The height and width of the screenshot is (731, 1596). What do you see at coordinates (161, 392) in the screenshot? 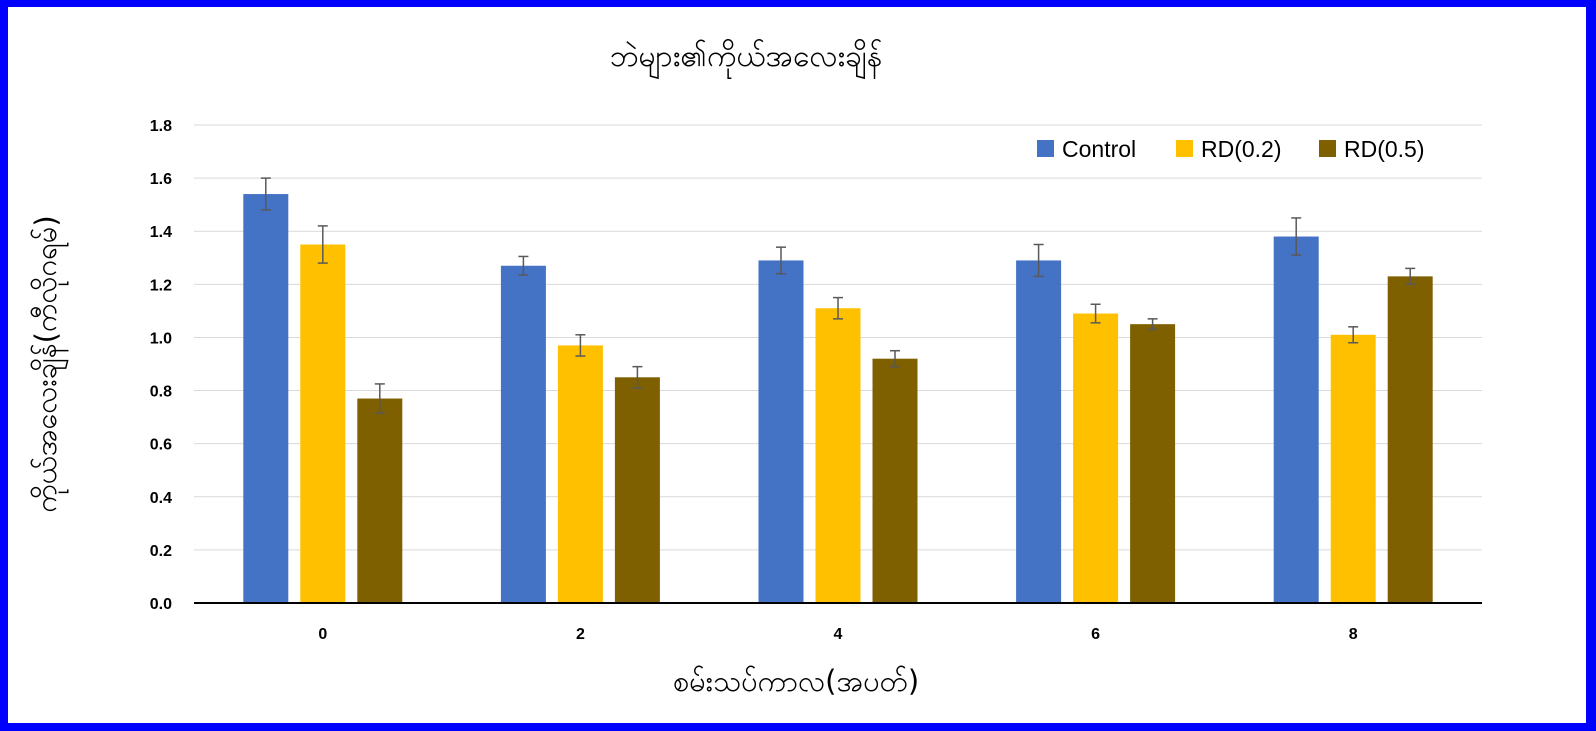
I see `y-tick-label: 0.8` at bounding box center [161, 392].